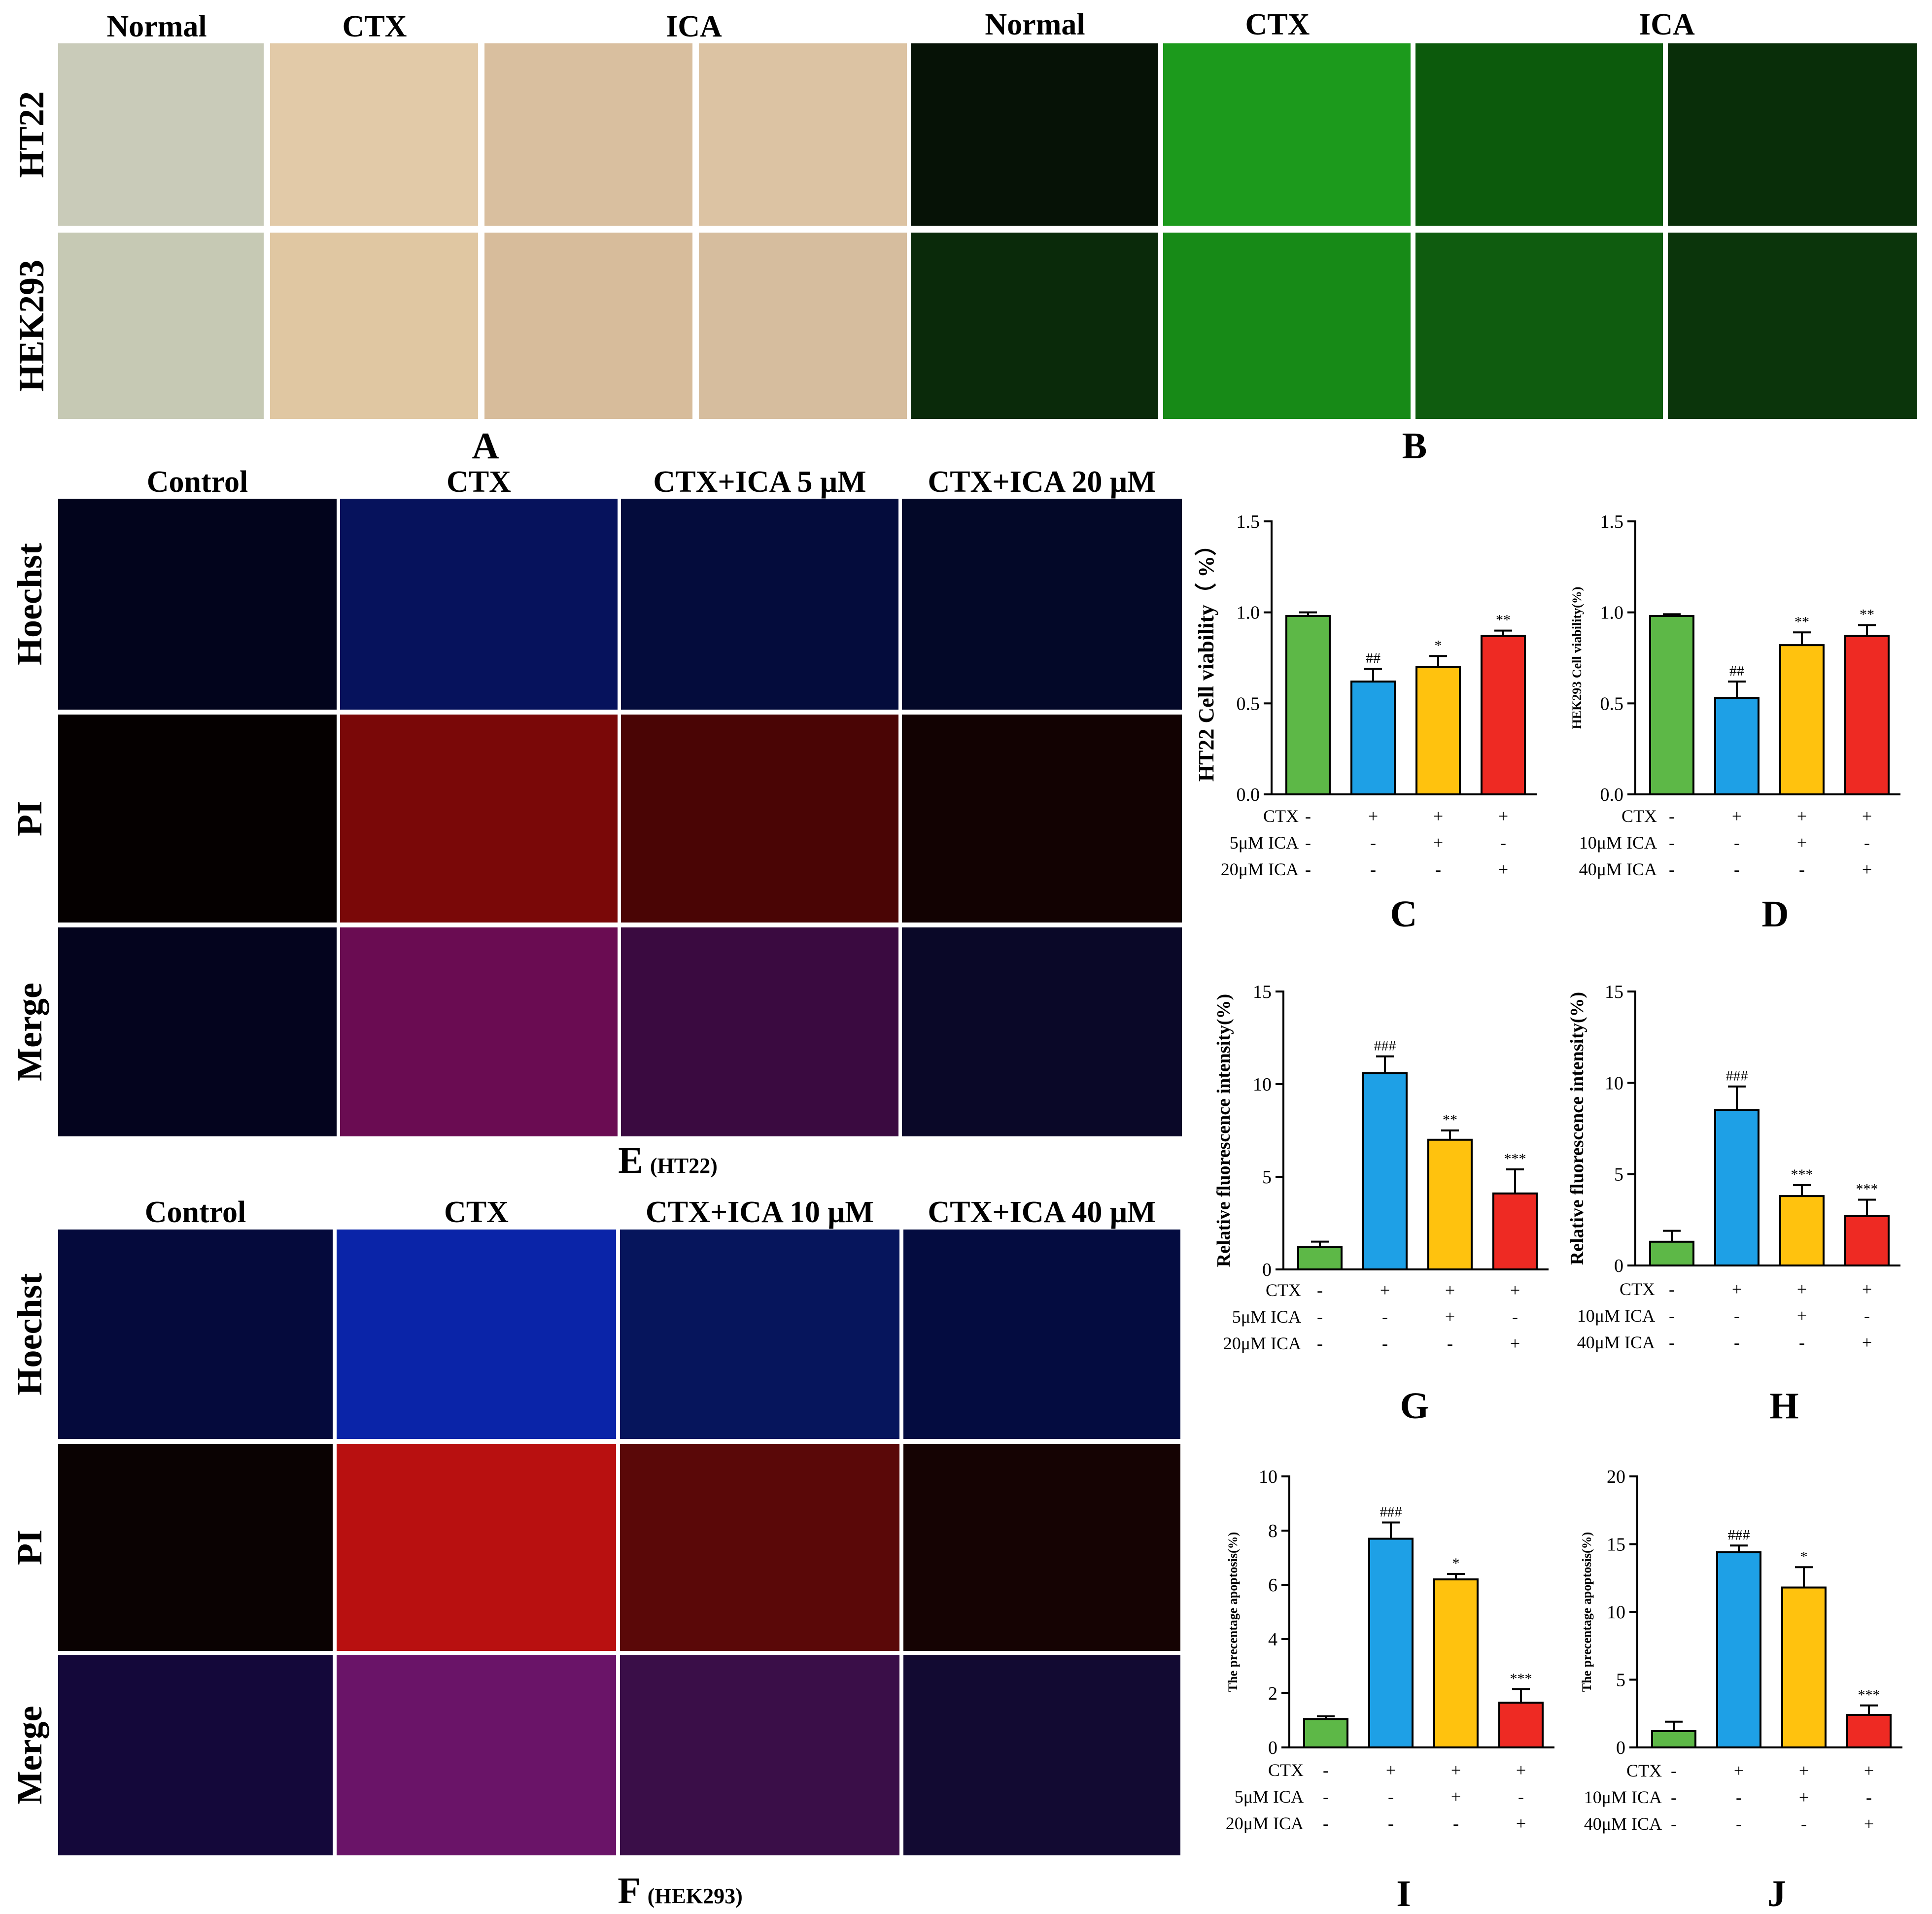  Describe the element at coordinates (198, 482) in the screenshot. I see `panel-e-header-control: Control` at that location.